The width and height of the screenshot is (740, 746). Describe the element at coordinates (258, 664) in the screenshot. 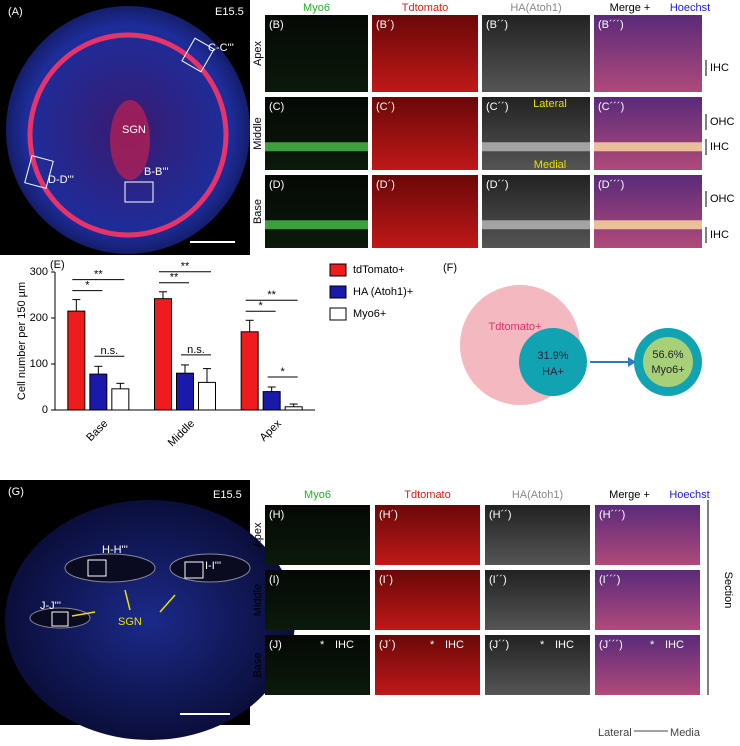

I see `row-label: Base` at that location.